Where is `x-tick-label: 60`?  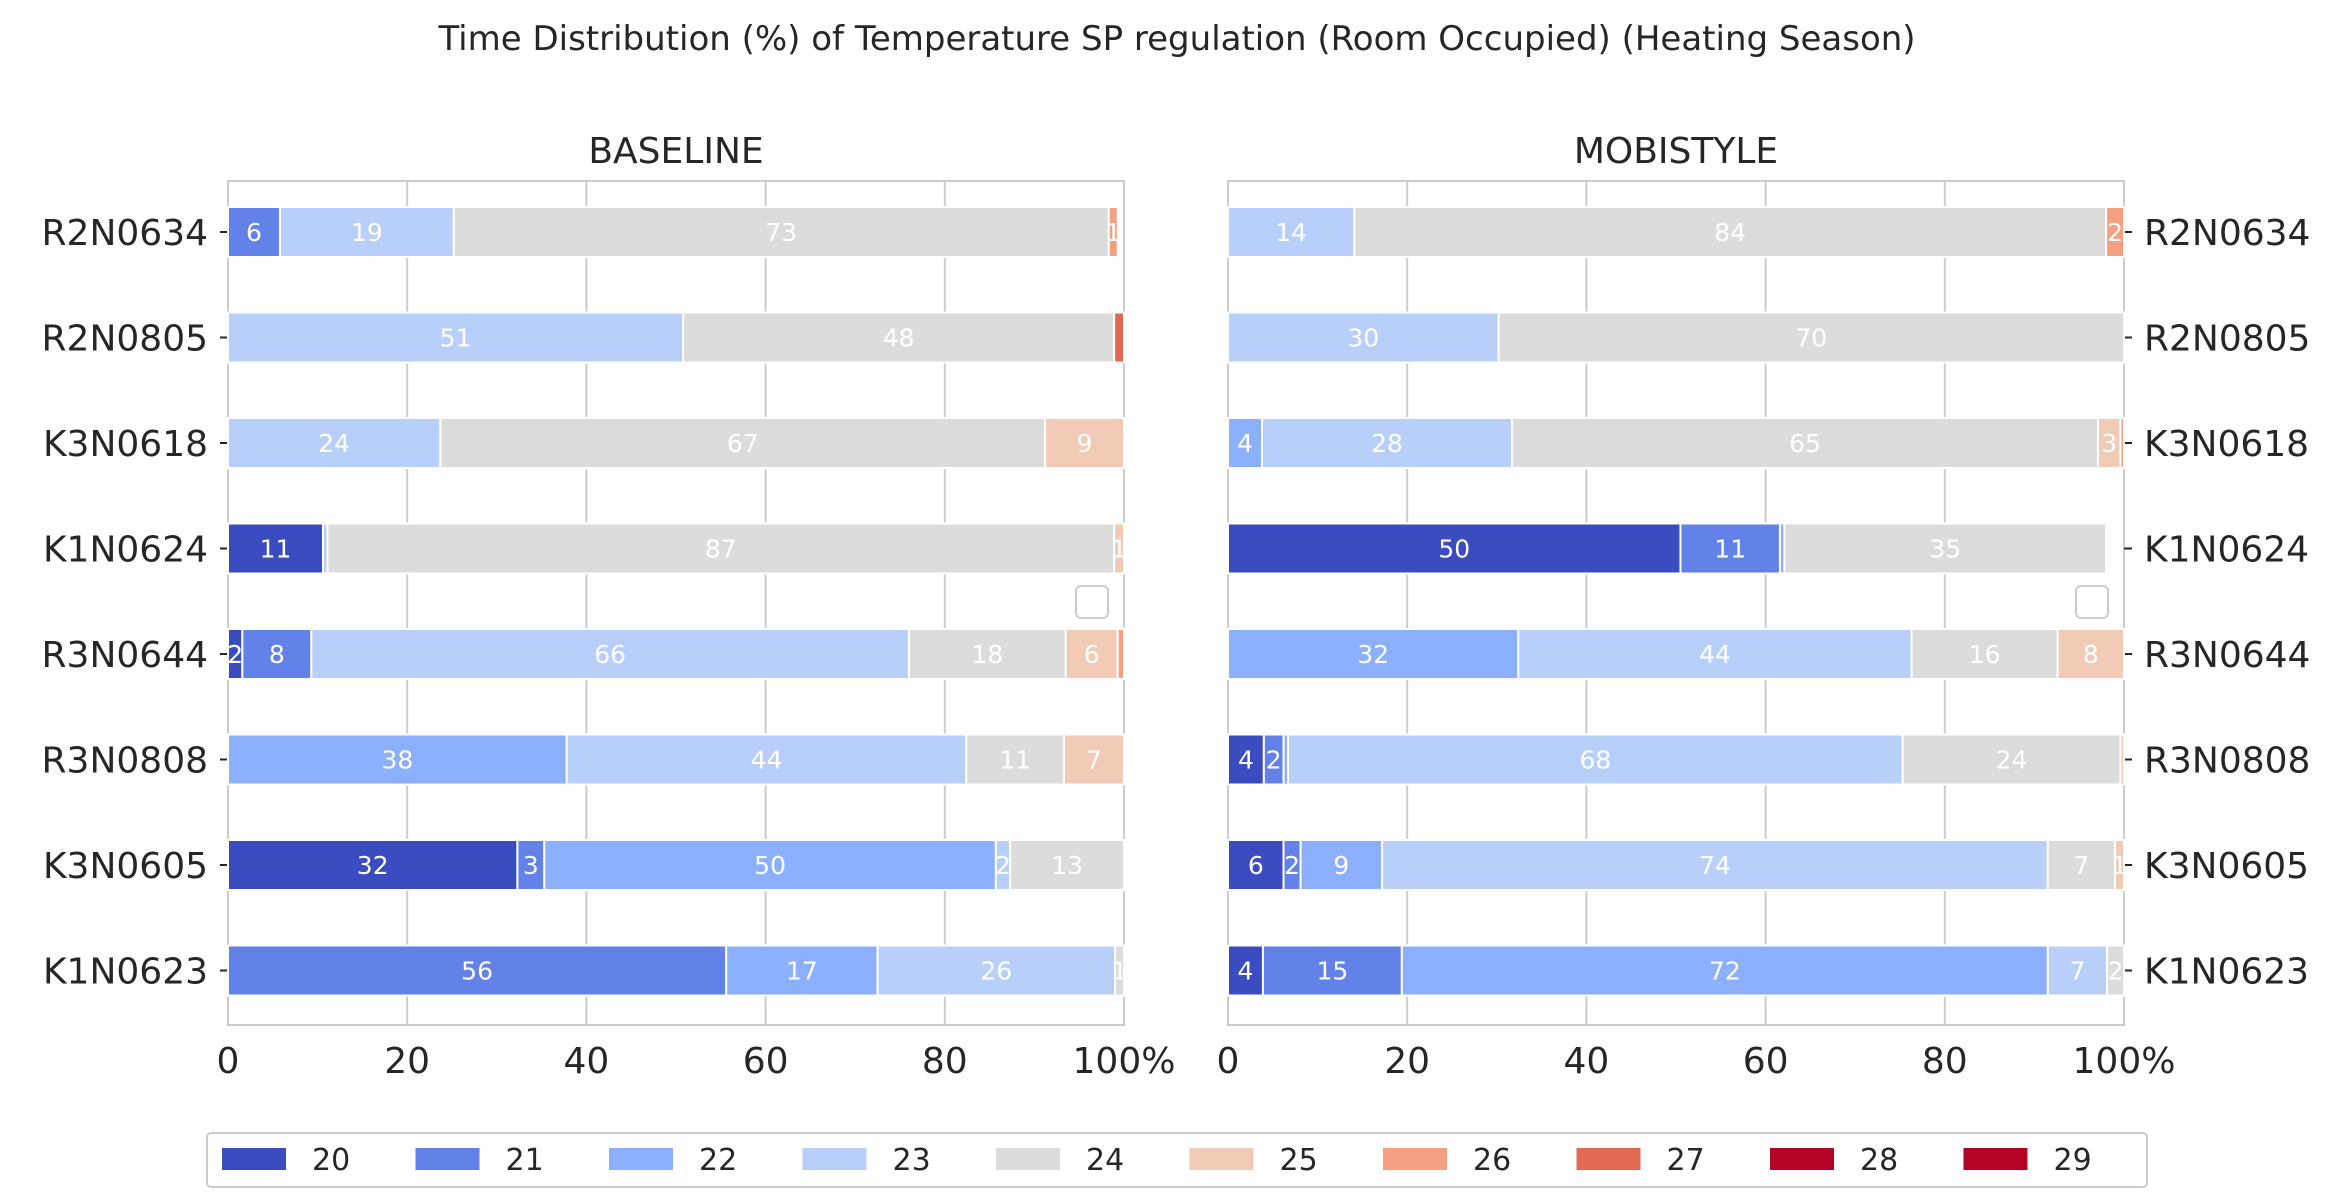
x-tick-label: 60 is located at coordinates (766, 1061).